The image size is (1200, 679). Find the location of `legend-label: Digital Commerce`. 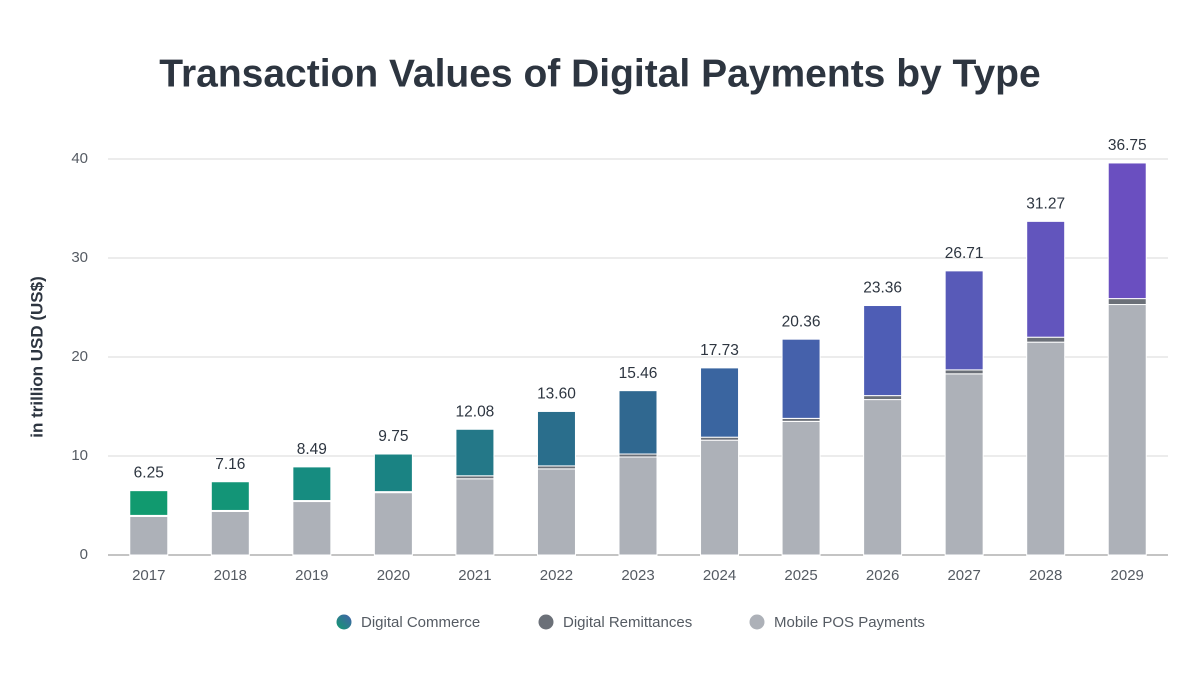

legend-label: Digital Commerce is located at coordinates (420, 622).